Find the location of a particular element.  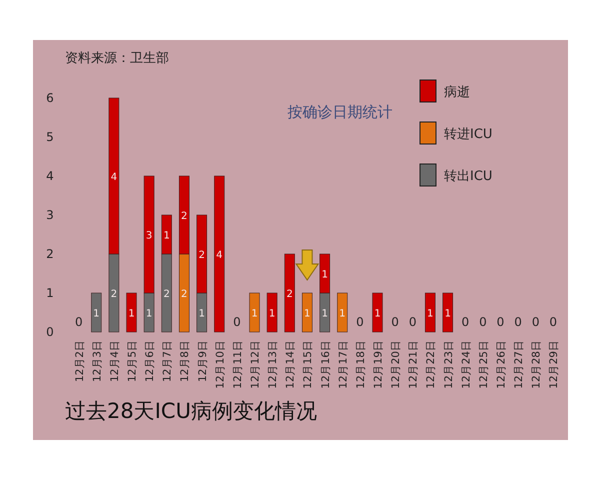

x-tick-label: 12月5日 is located at coordinates (132, 361).